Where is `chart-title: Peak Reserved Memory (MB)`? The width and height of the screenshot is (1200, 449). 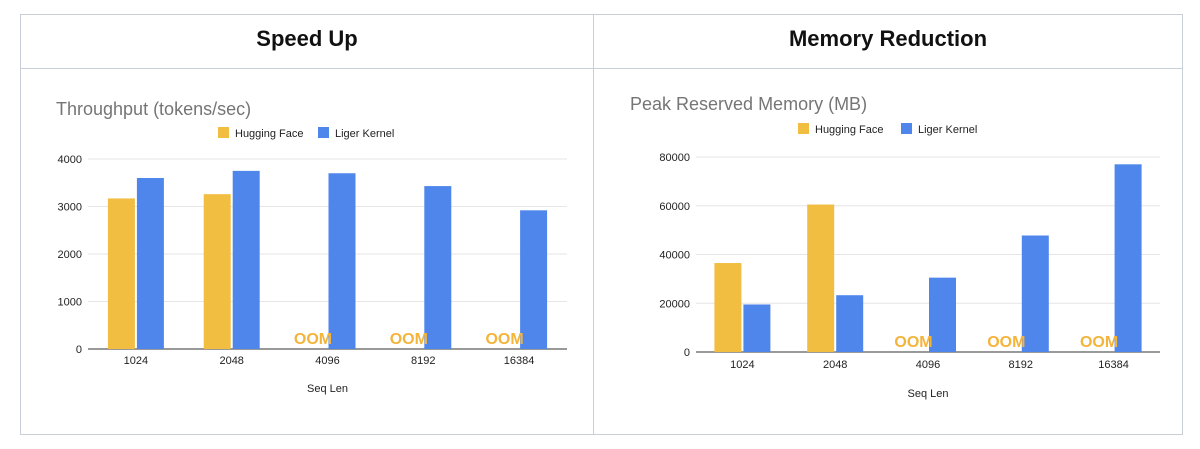 chart-title: Peak Reserved Memory (MB) is located at coordinates (748, 104).